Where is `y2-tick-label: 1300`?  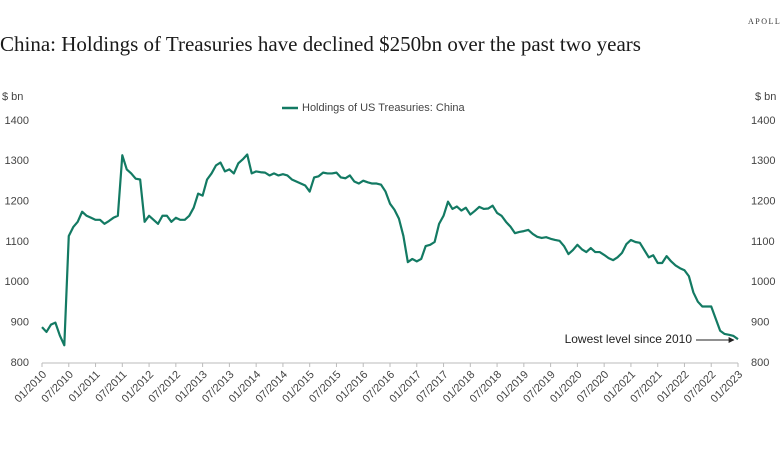 y2-tick-label: 1300 is located at coordinates (763, 161).